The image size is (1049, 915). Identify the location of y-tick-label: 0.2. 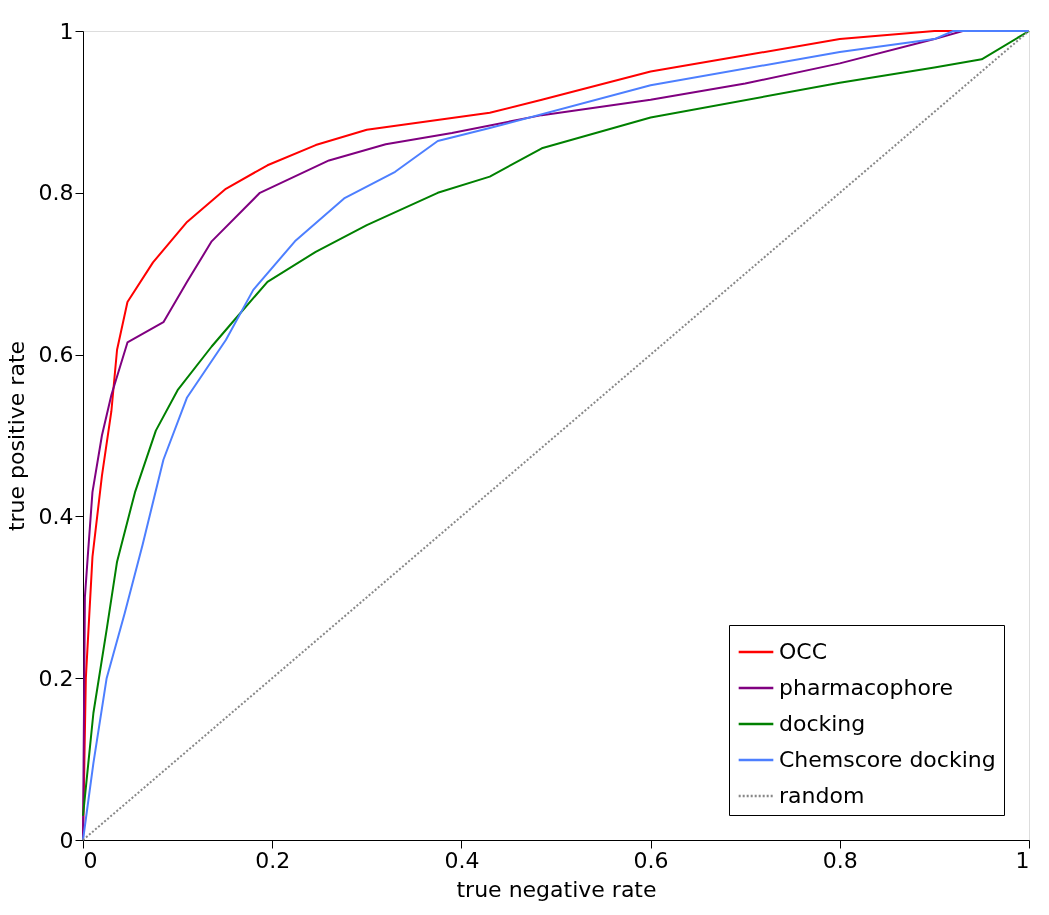
(56, 678).